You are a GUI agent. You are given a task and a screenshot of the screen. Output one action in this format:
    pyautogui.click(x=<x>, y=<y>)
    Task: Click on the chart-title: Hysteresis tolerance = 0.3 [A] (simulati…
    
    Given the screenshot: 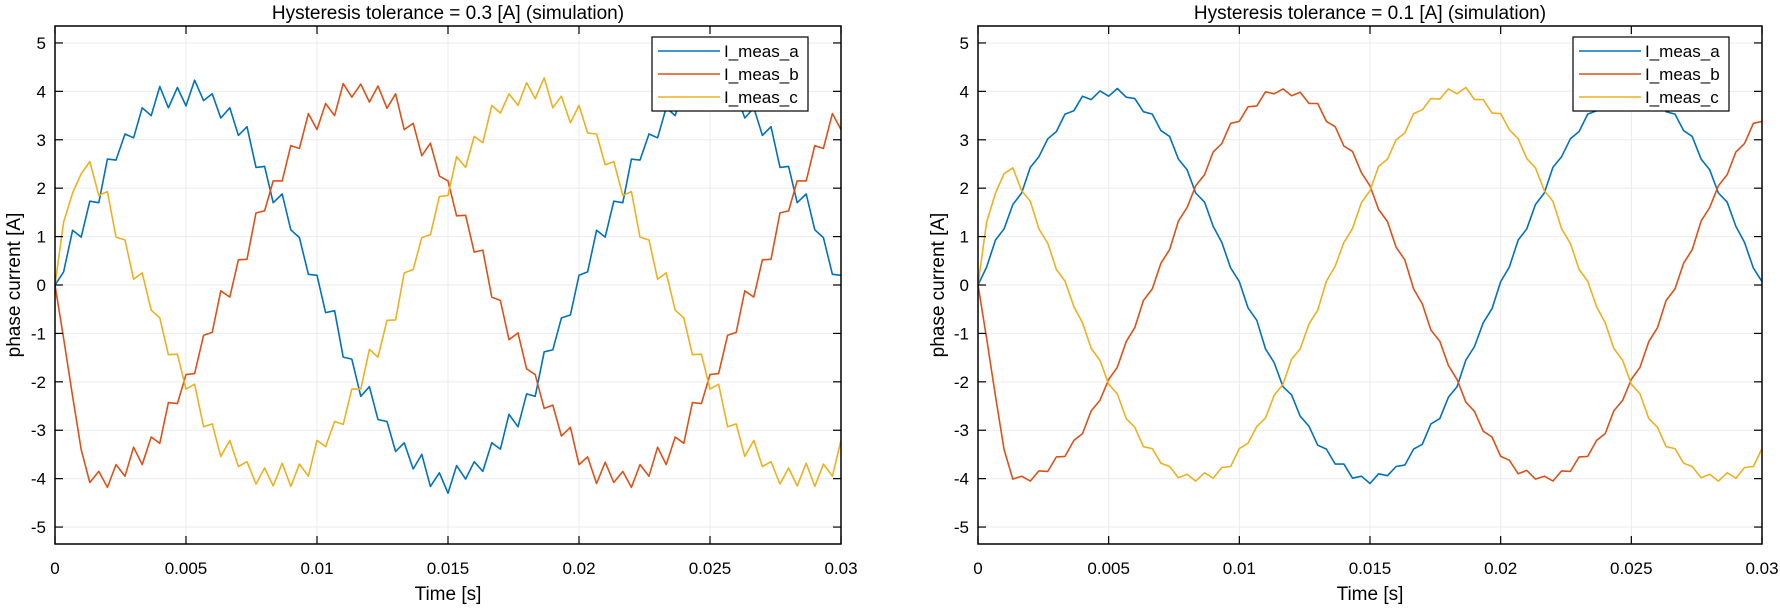 What is the action you would take?
    pyautogui.click(x=448, y=13)
    